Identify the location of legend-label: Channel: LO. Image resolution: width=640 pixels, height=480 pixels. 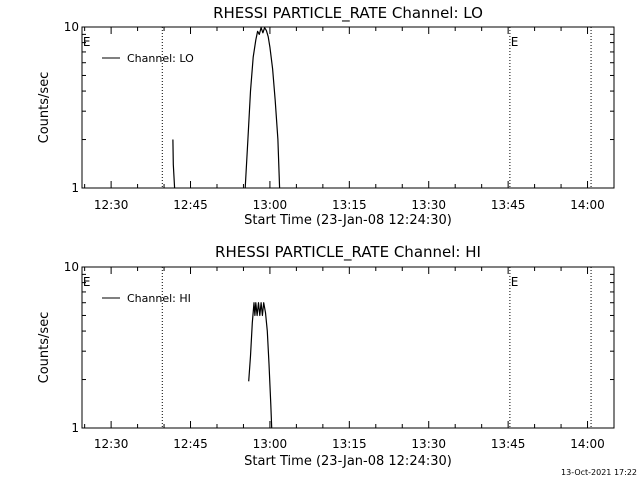
(160, 58).